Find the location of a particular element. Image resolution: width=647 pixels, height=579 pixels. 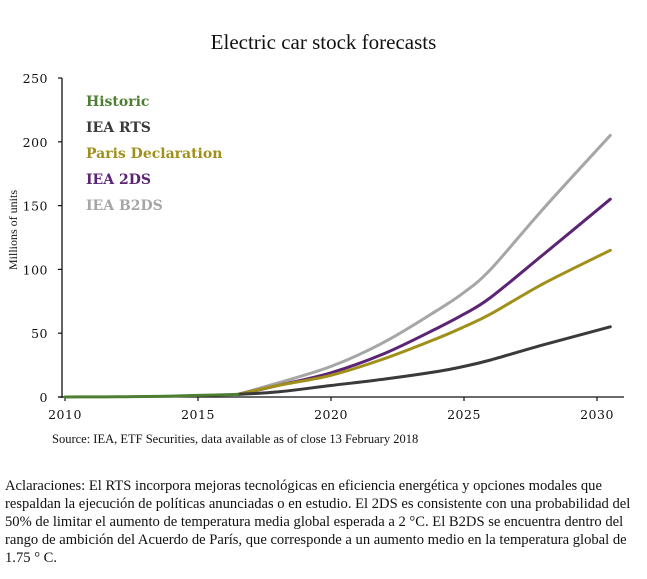

y-tick-label: 50 is located at coordinates (39, 333).